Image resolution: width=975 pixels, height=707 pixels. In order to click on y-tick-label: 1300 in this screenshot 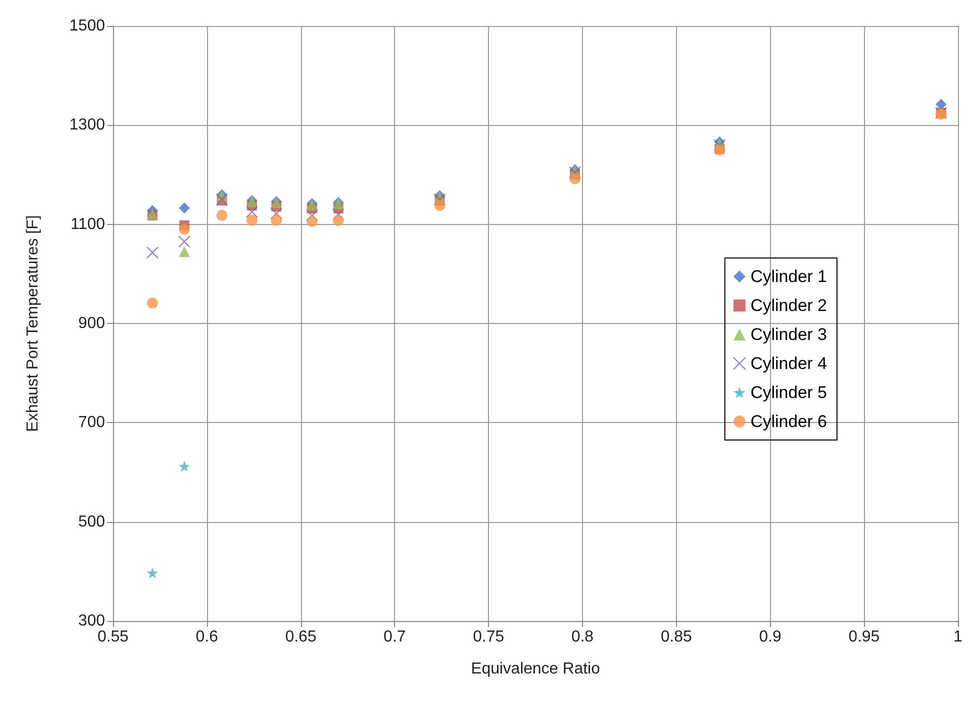, I will do `click(87, 125)`.